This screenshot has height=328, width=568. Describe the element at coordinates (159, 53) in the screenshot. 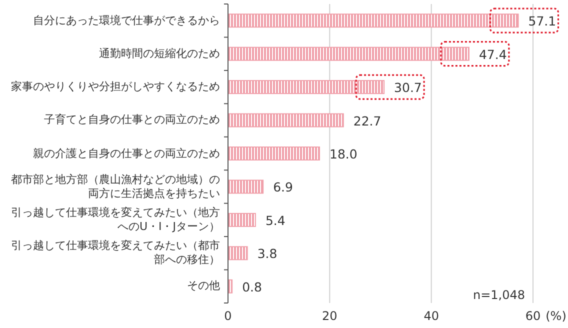

I see `y-tick-label: 通勤時間の短縮化のため` at that location.